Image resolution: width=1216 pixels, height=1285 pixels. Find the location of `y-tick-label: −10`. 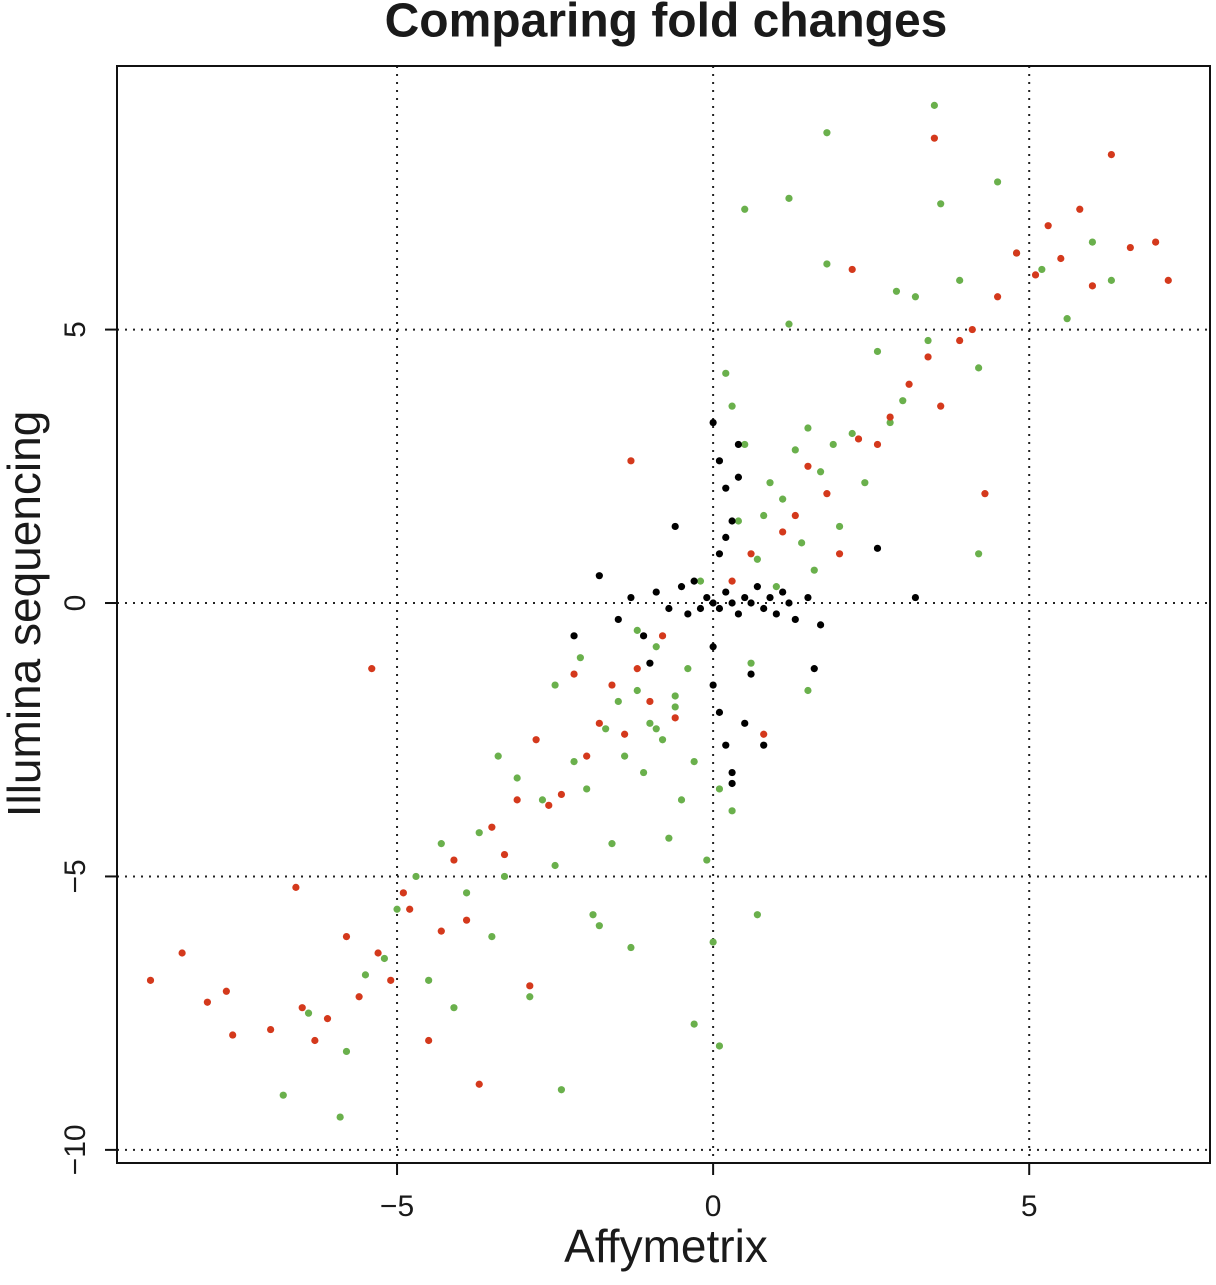

y-tick-label: −10 is located at coordinates (75, 1149).